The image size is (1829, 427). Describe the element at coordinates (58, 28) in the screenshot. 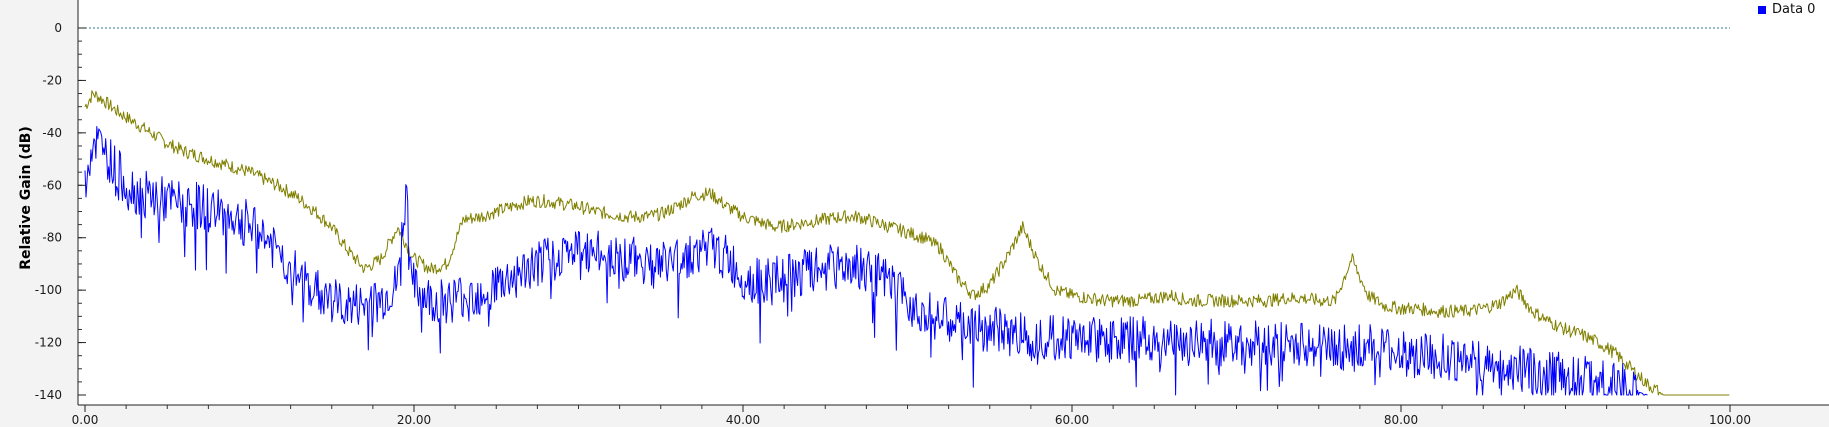

I see `y-tick-label: 0` at that location.